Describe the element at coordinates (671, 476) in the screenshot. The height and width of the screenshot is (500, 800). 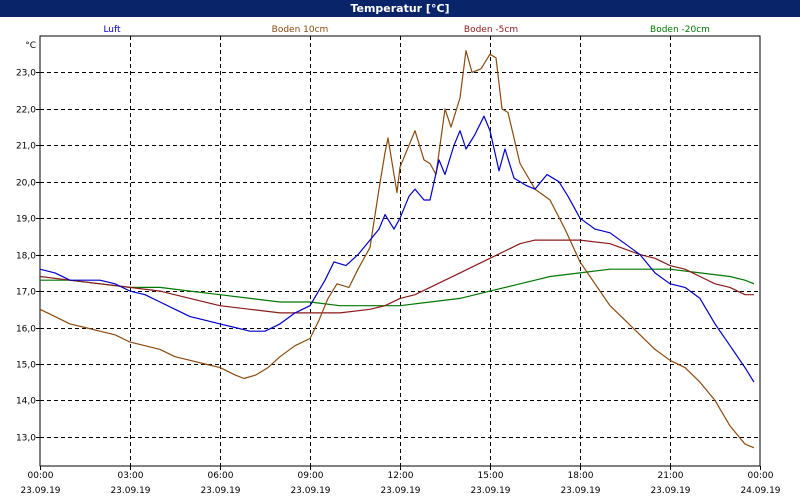
I see `x-tick-time: 21:00` at that location.